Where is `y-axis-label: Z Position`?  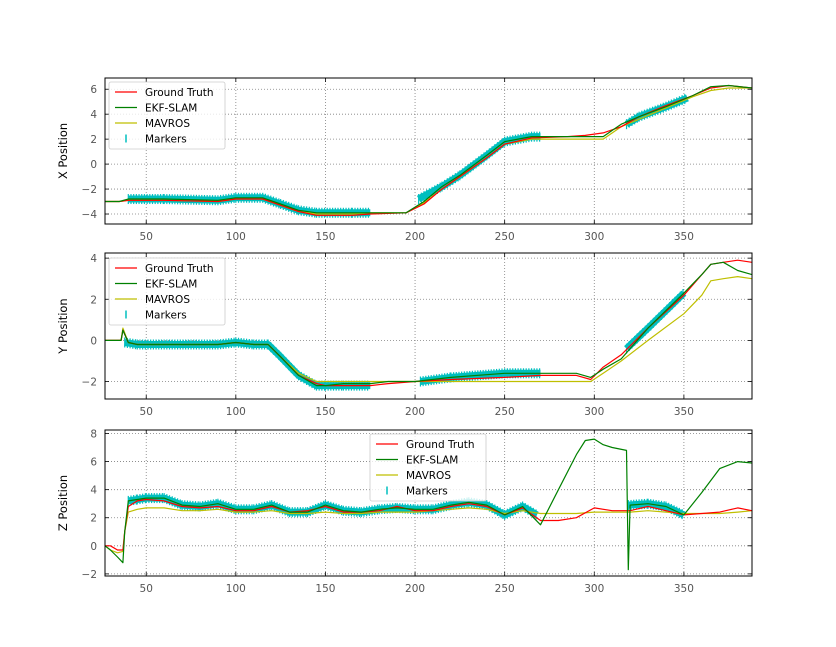 y-axis-label: Z Position is located at coordinates (63, 503).